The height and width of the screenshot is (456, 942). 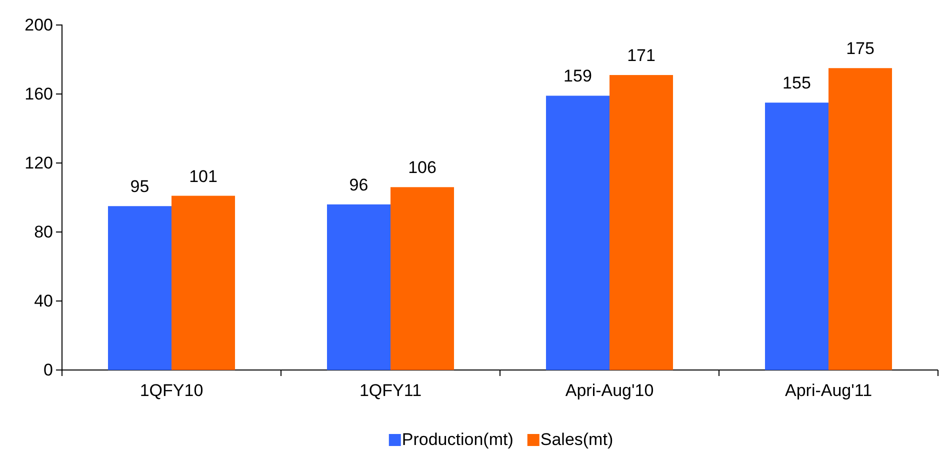 What do you see at coordinates (38, 162) in the screenshot?
I see `y-tick-label: 120` at bounding box center [38, 162].